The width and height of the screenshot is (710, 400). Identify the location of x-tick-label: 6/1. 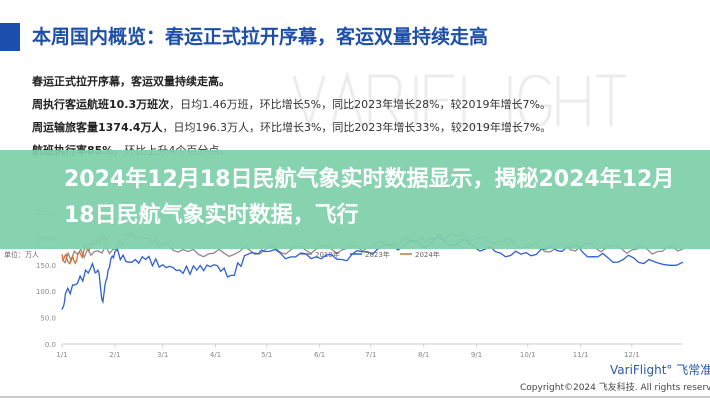
(319, 355).